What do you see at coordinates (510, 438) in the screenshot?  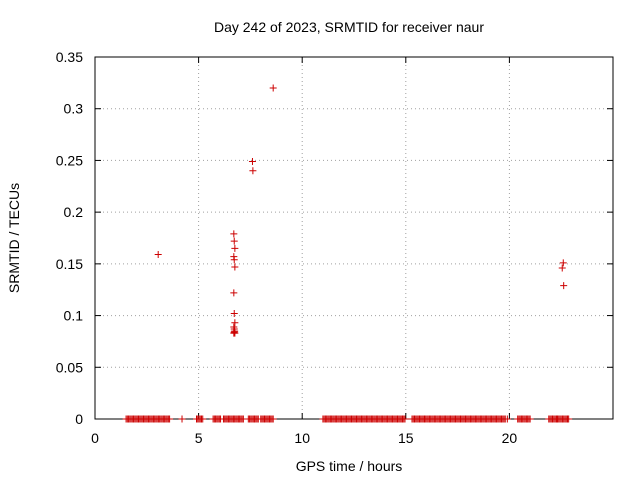 I see `x-tick-label: 20` at bounding box center [510, 438].